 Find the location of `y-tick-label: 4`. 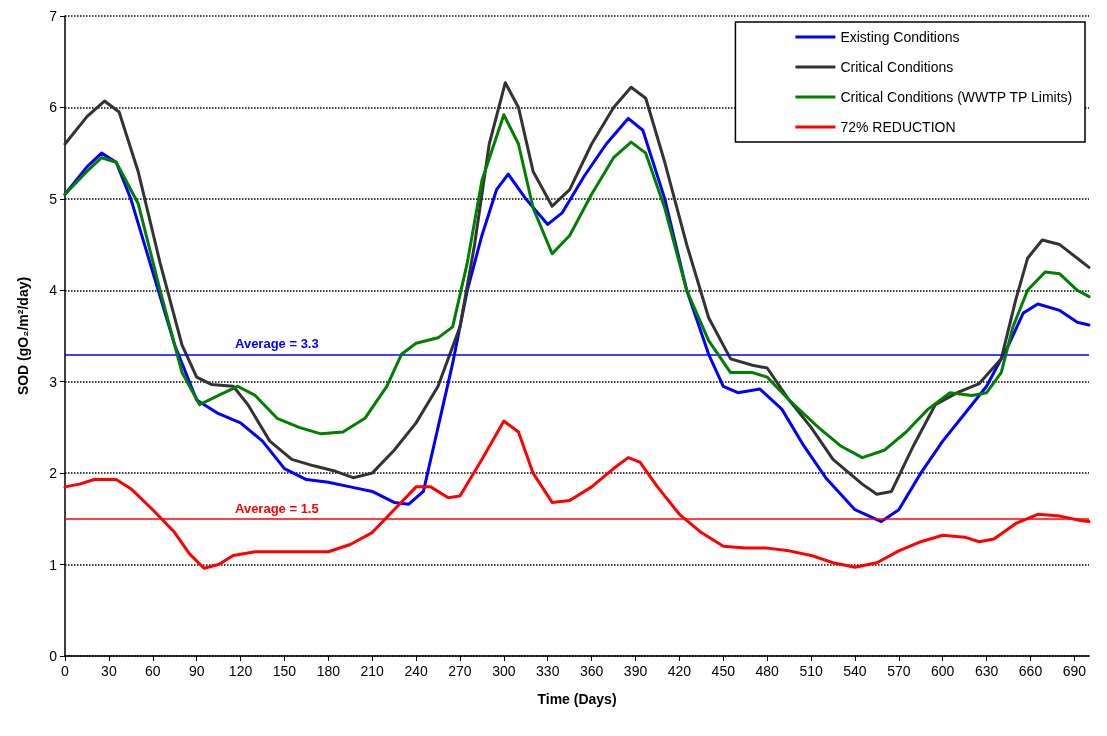

y-tick-label: 4 is located at coordinates (53, 290).